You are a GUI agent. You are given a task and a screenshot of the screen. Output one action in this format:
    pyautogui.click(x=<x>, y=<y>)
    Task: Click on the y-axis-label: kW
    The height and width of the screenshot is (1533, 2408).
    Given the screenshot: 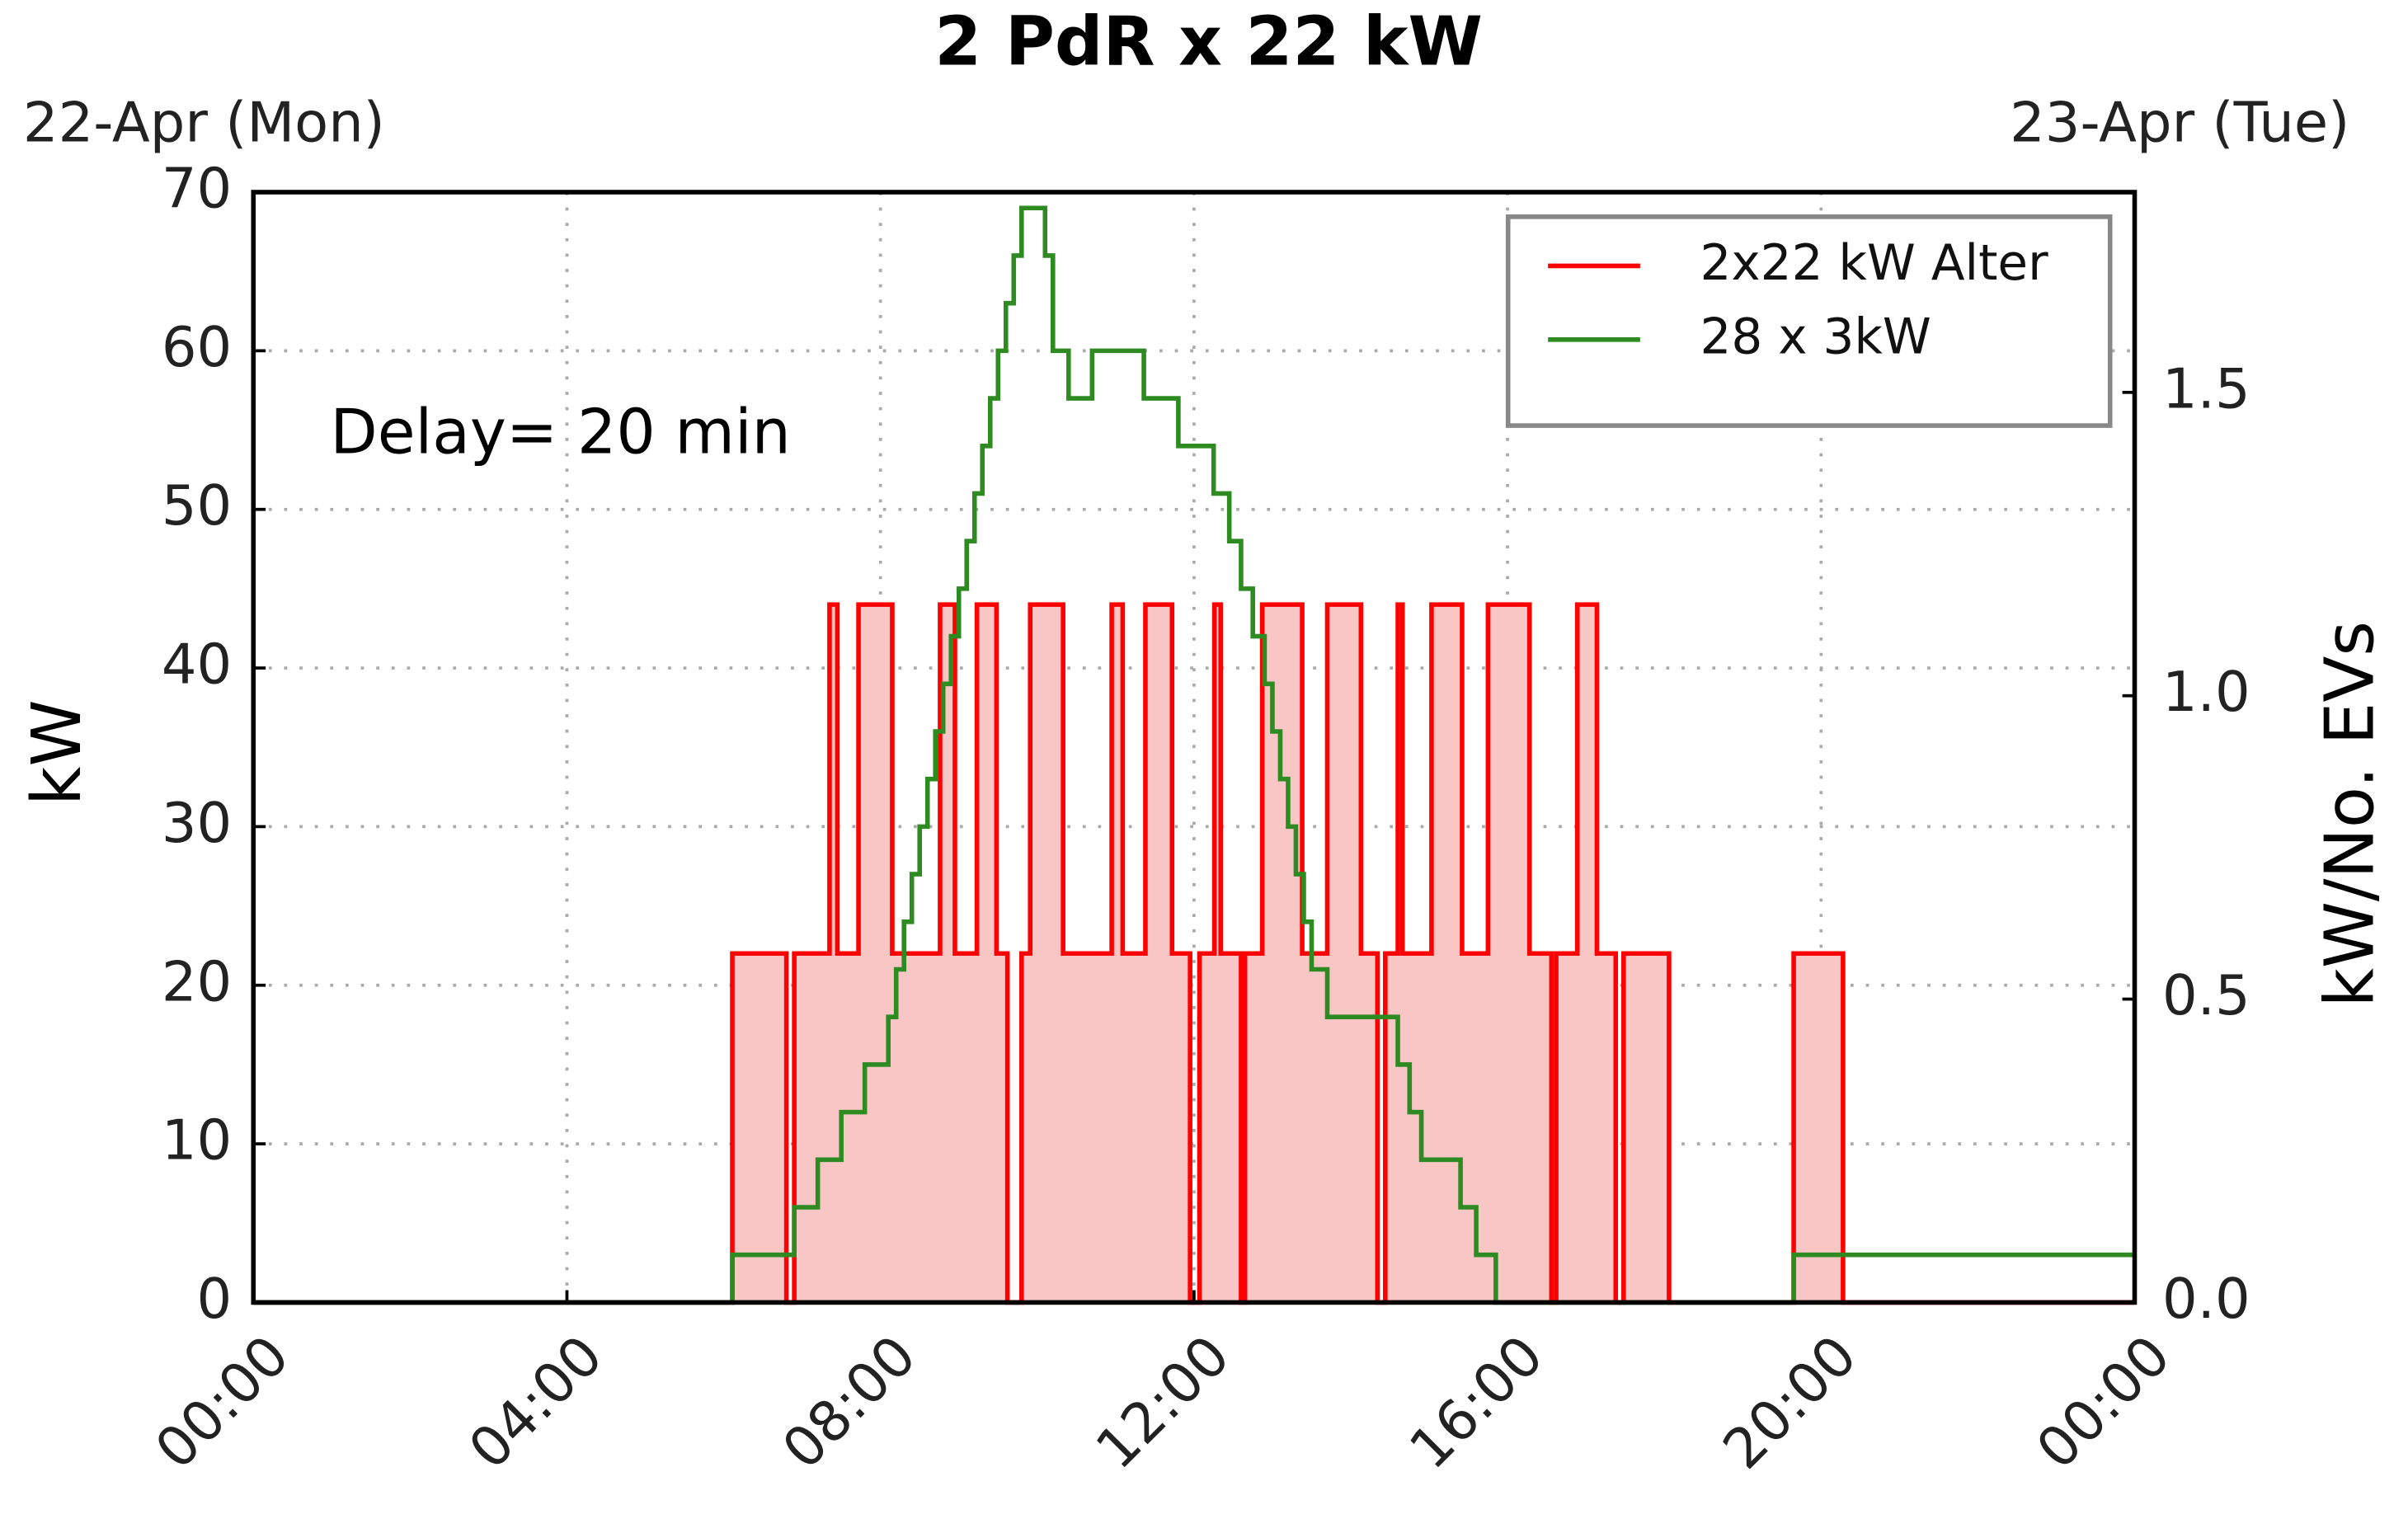 What is the action you would take?
    pyautogui.click(x=57, y=753)
    